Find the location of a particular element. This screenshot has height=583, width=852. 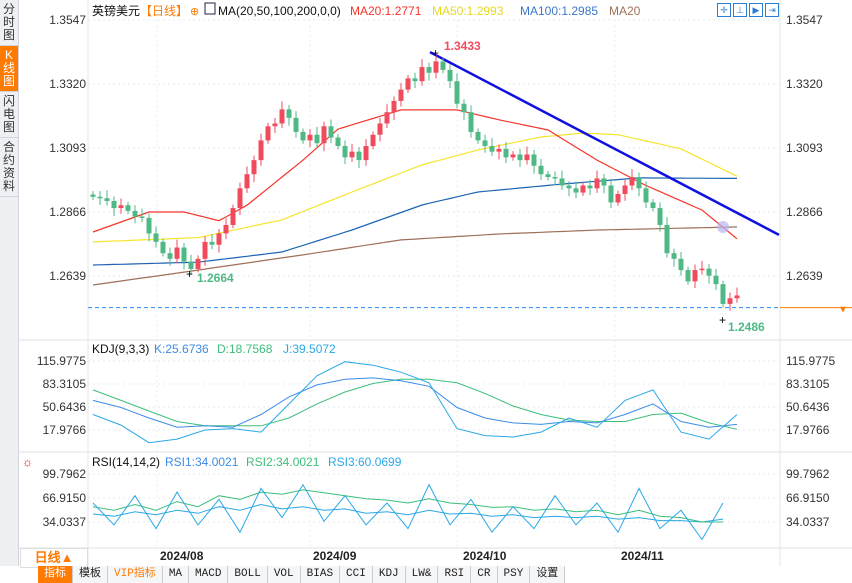

indicator-tab: KDJ is located at coordinates (389, 574).